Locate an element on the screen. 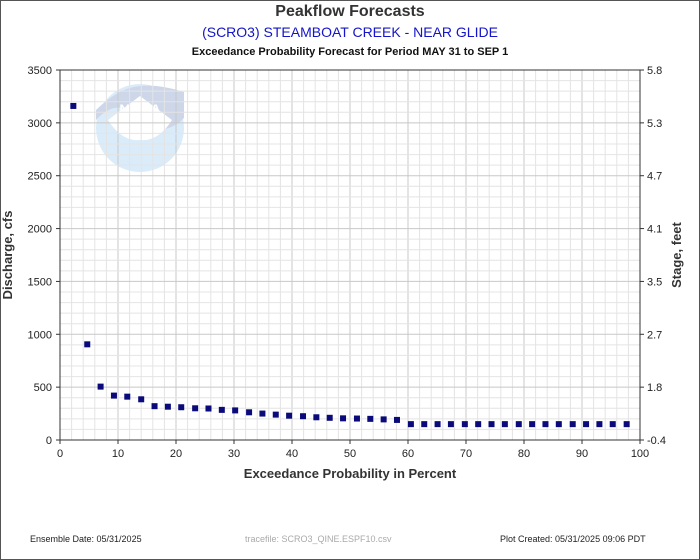  y2-tick-label: 1.8 is located at coordinates (654, 388).